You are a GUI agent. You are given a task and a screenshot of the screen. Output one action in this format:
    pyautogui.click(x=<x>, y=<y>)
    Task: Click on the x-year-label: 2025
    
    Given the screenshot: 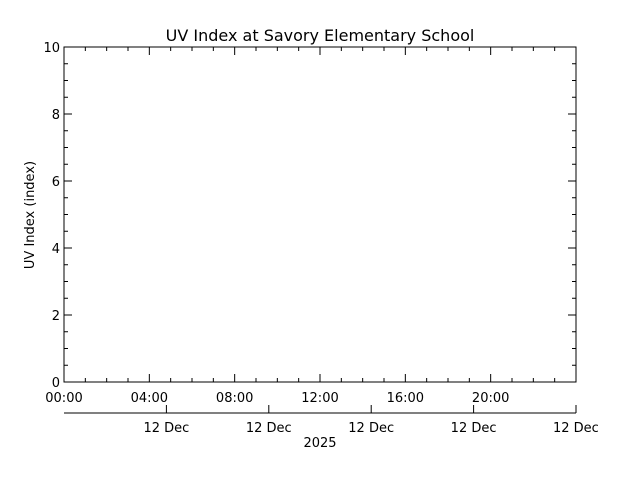 What is the action you would take?
    pyautogui.click(x=319, y=443)
    